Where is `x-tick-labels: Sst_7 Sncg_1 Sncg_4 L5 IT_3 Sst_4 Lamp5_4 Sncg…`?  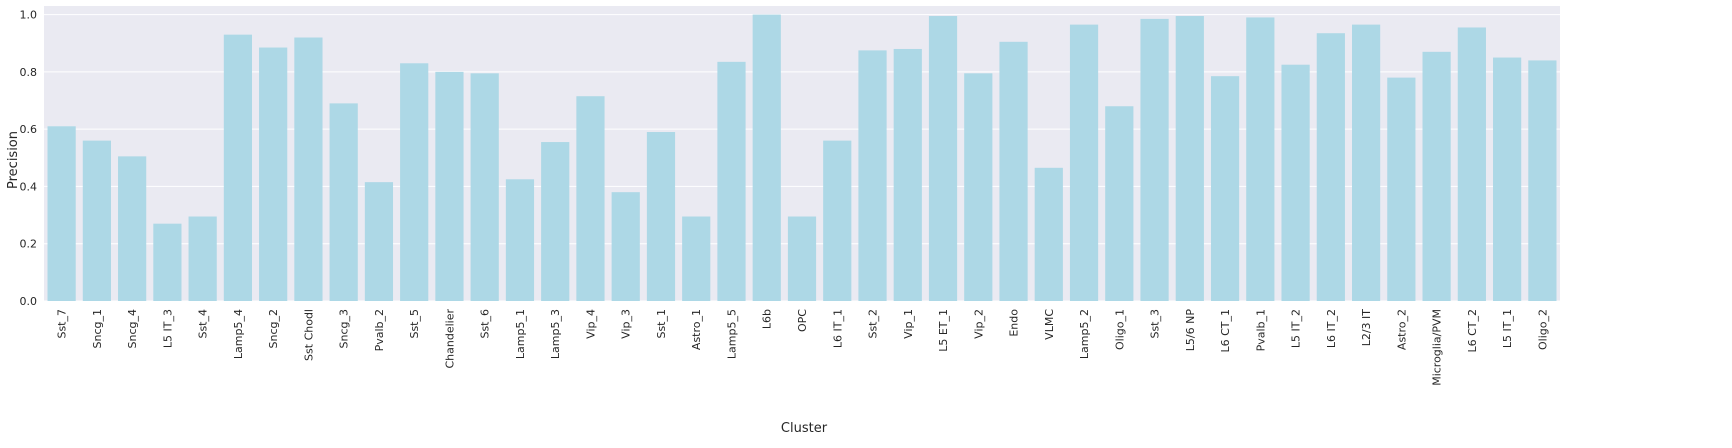 x-tick-labels: Sst_7 Sncg_1 Sncg_4 L5 IT_3 Sst_4 Lamp5_4 Sncg… is located at coordinates (803, 347).